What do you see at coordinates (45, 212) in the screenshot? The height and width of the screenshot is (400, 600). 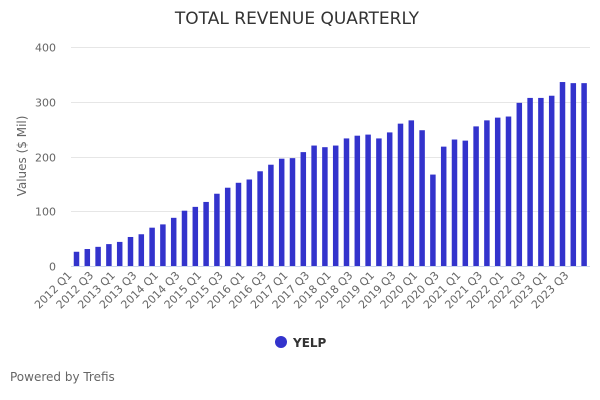 I see `y-tick-label: 100` at bounding box center [45, 212].